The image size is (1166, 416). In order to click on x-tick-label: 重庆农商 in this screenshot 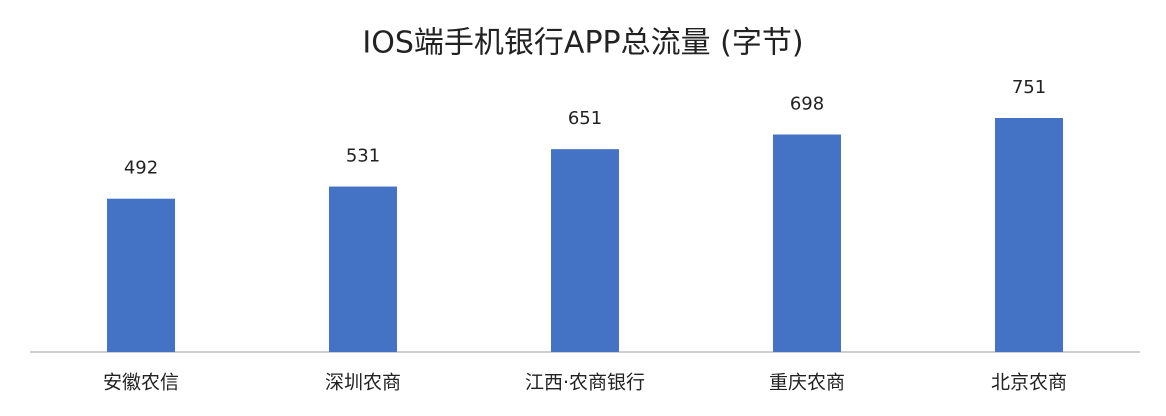, I will do `click(807, 383)`.